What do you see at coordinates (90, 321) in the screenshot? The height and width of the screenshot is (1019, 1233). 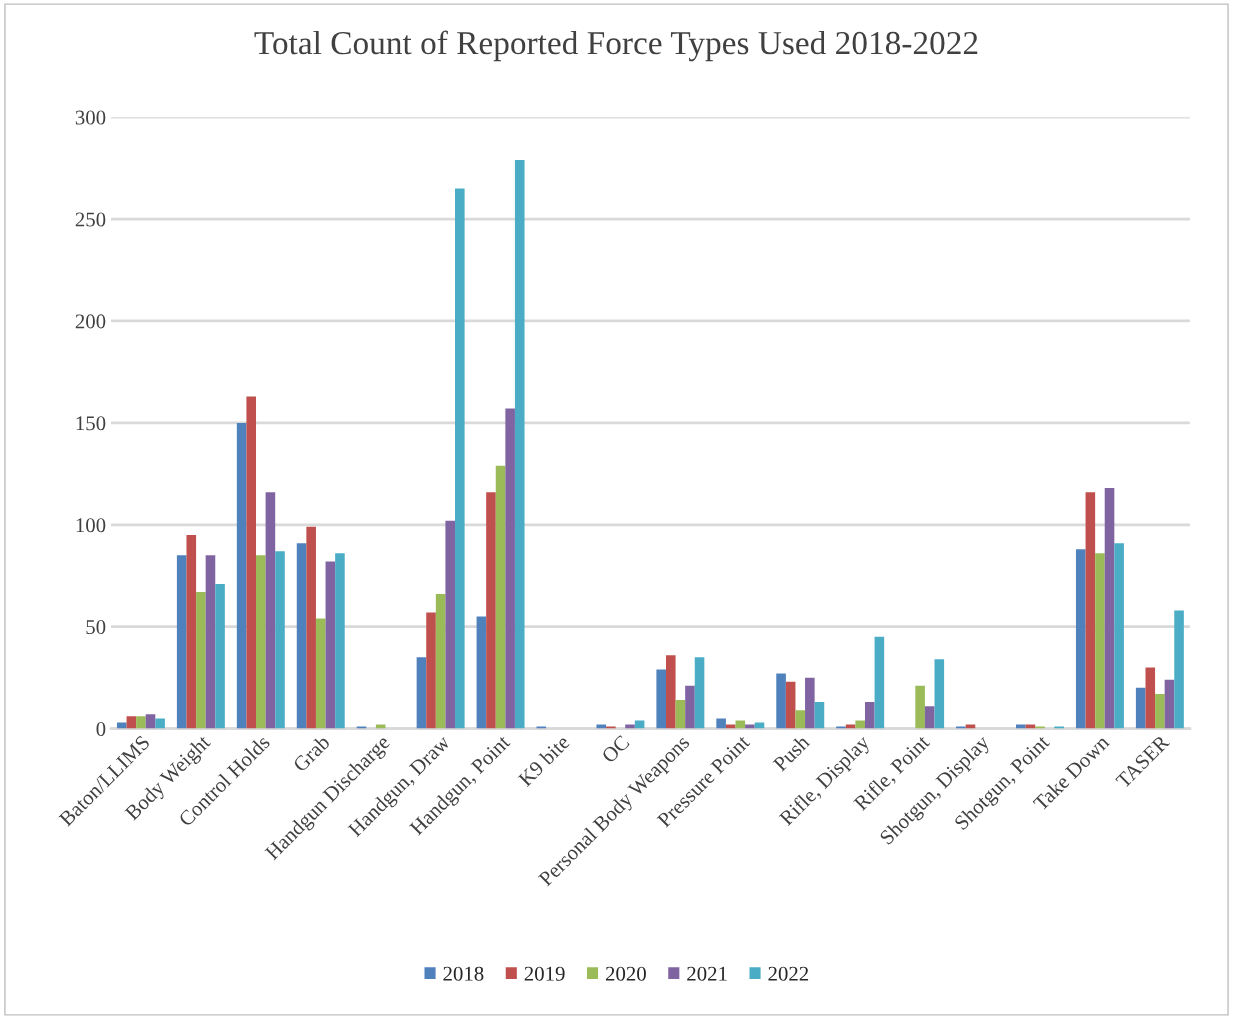 I see `y-tick-label: 200` at bounding box center [90, 321].